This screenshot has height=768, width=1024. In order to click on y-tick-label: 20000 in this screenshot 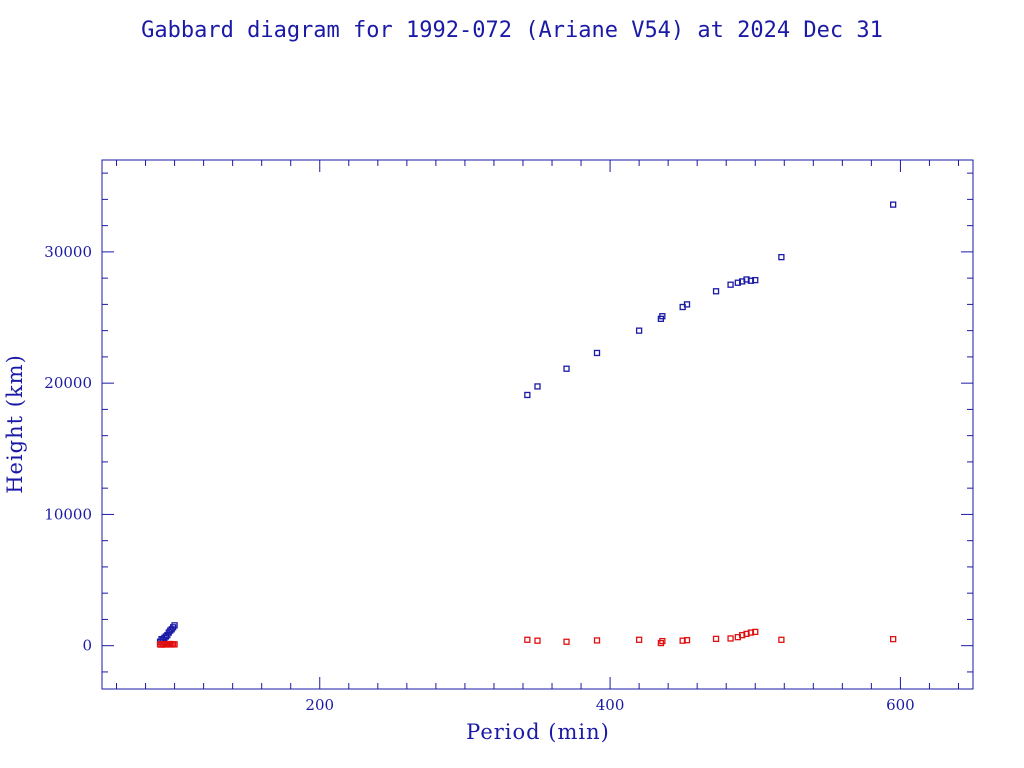, I will do `click(68, 383)`.